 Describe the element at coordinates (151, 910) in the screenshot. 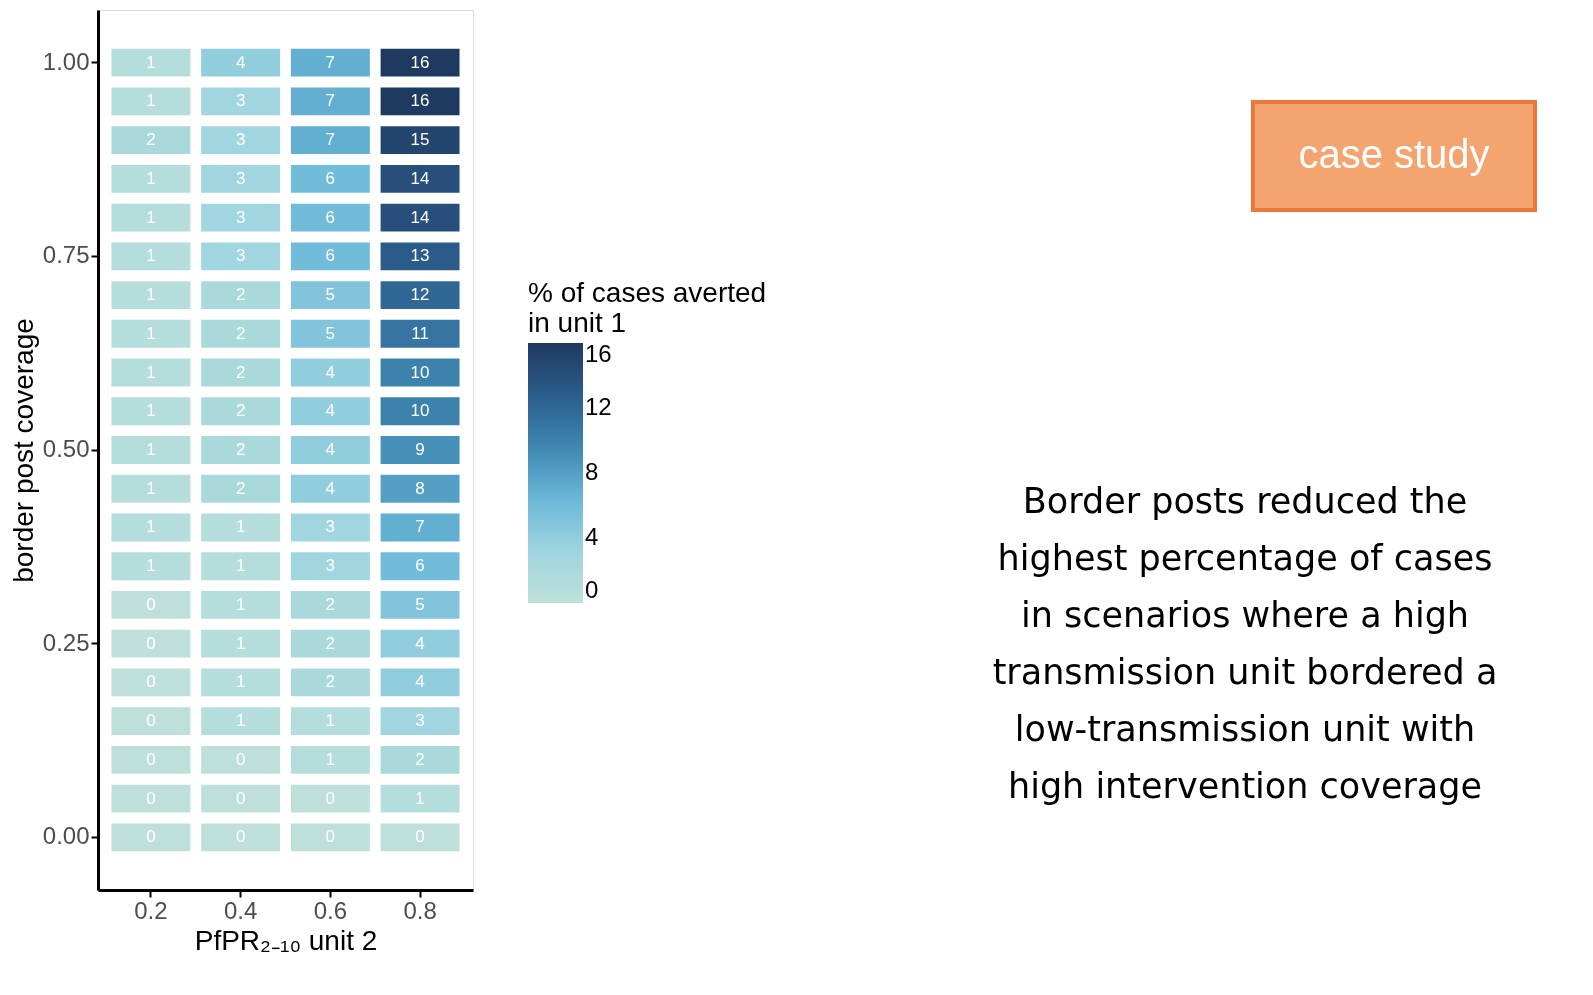

I see `x-tick-label: 0.2` at that location.